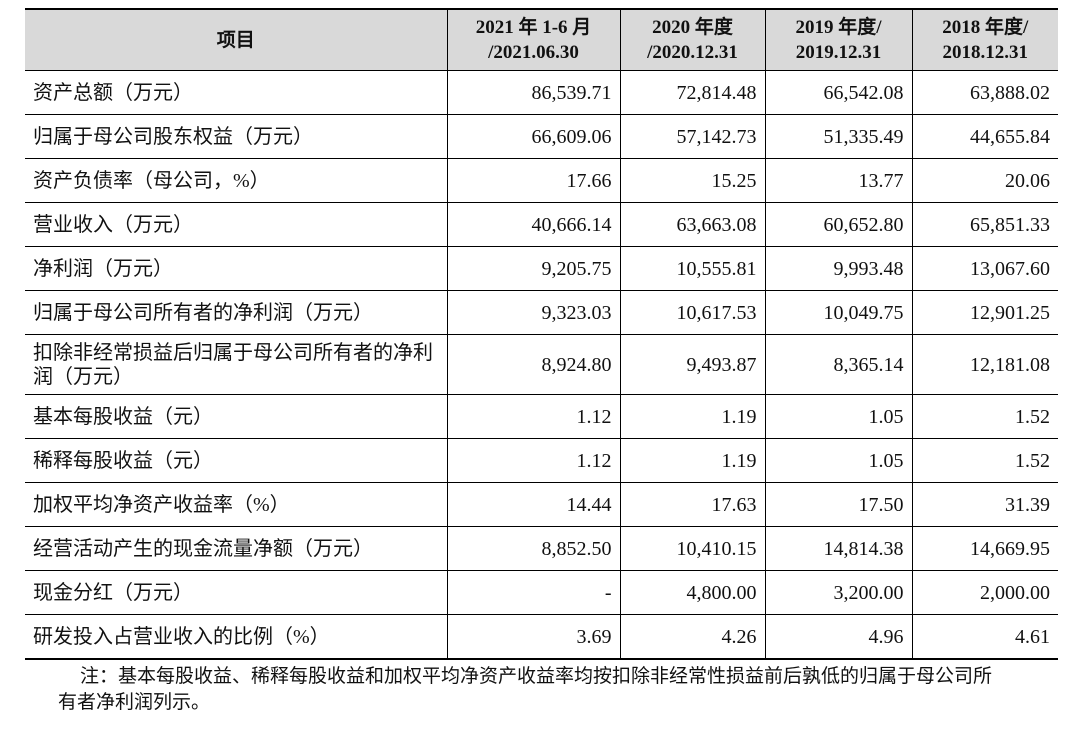 The width and height of the screenshot is (1080, 730). I want to click on value-cell: 9,323.03, so click(533, 312).